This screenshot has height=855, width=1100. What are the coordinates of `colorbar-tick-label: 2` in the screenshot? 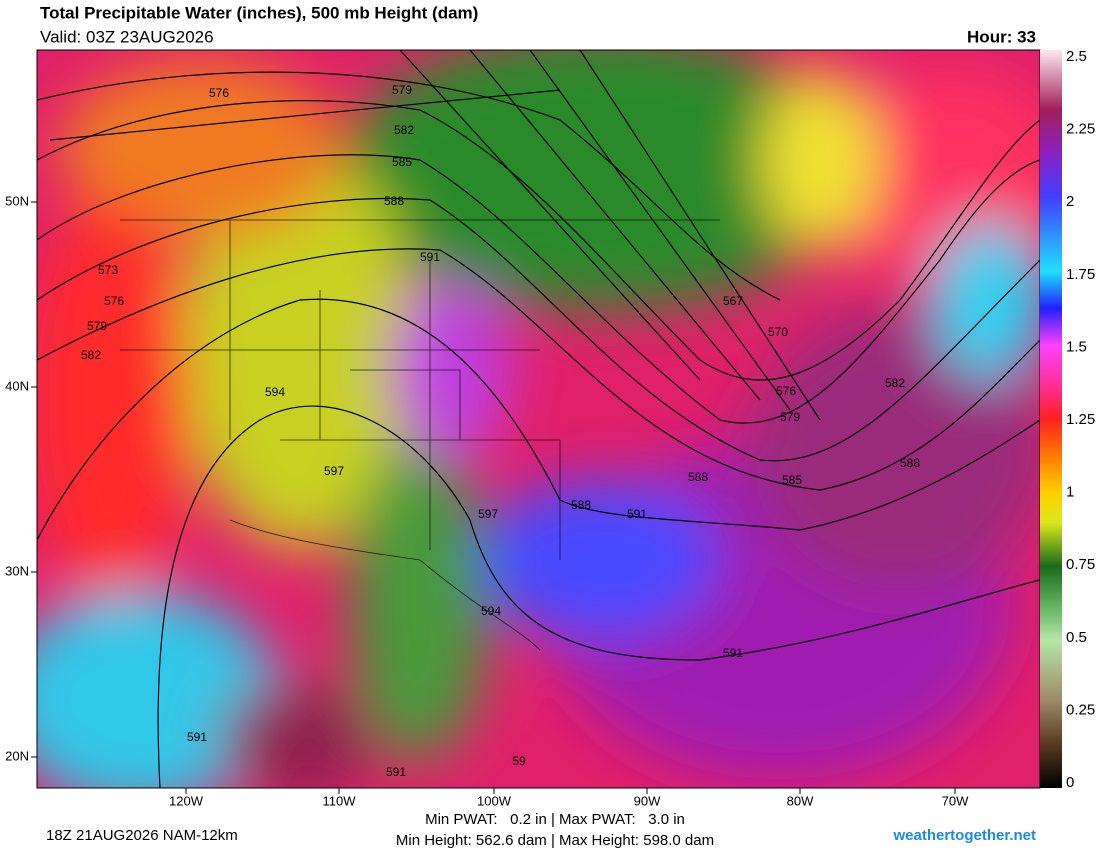 It's located at (1070, 201).